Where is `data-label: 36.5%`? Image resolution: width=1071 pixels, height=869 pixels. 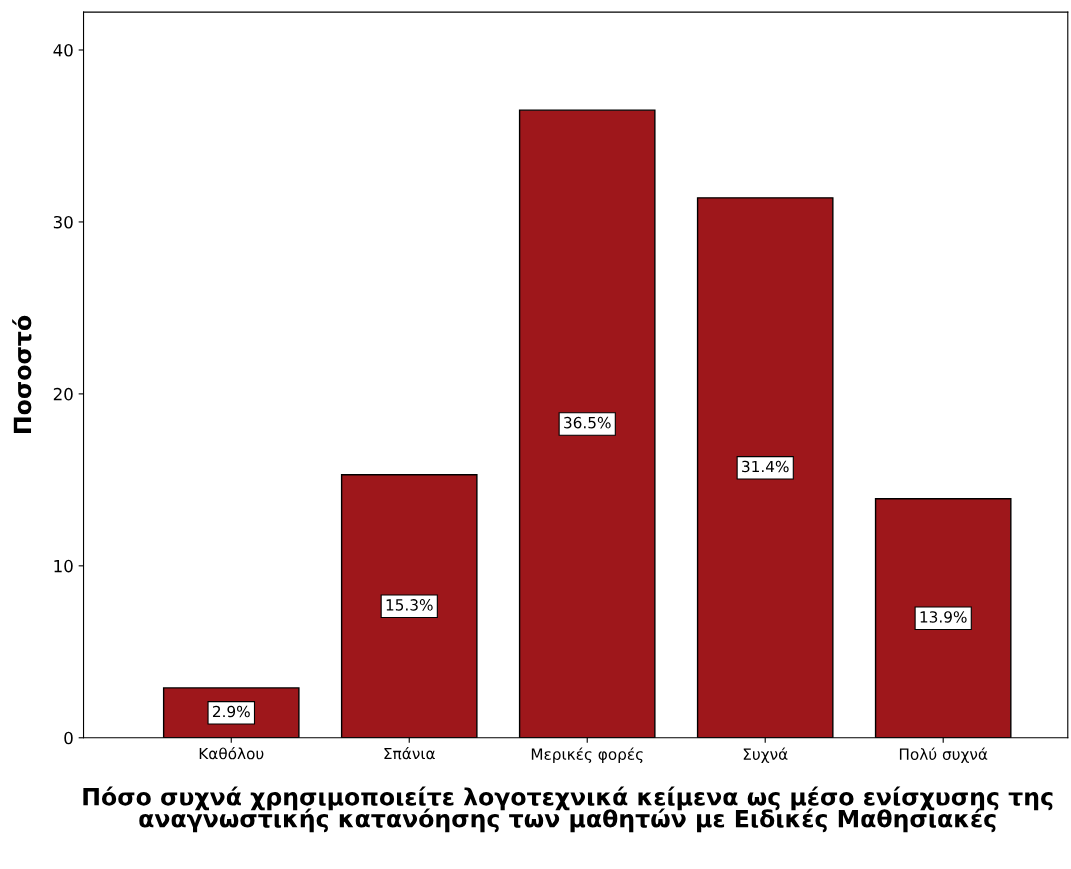 data-label: 36.5% is located at coordinates (587, 422).